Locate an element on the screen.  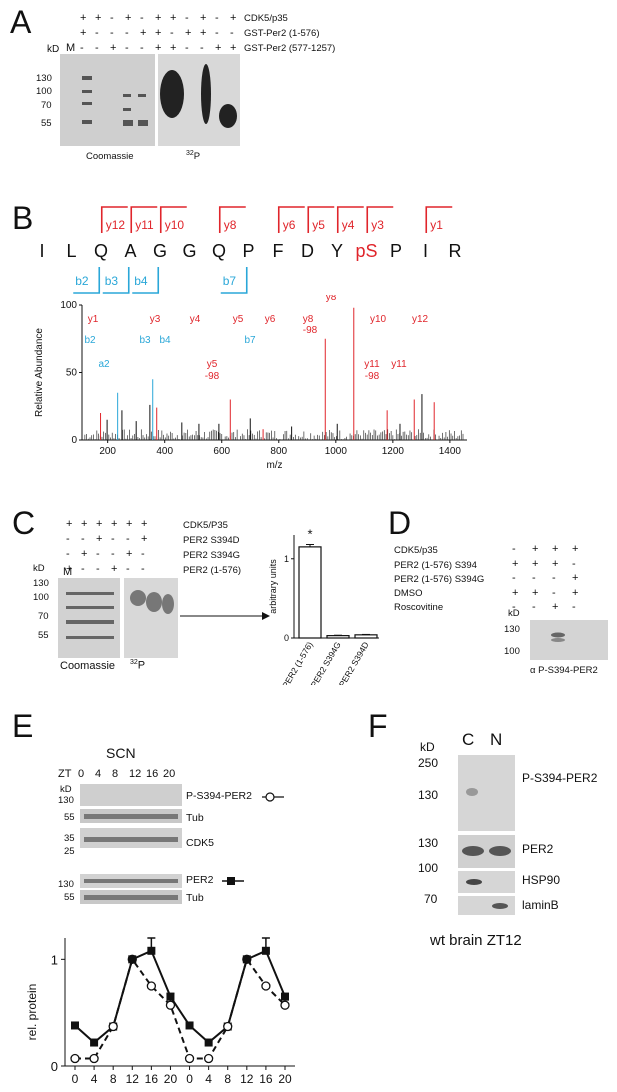
mw-marker: 70 is located at coordinates (431, 899).